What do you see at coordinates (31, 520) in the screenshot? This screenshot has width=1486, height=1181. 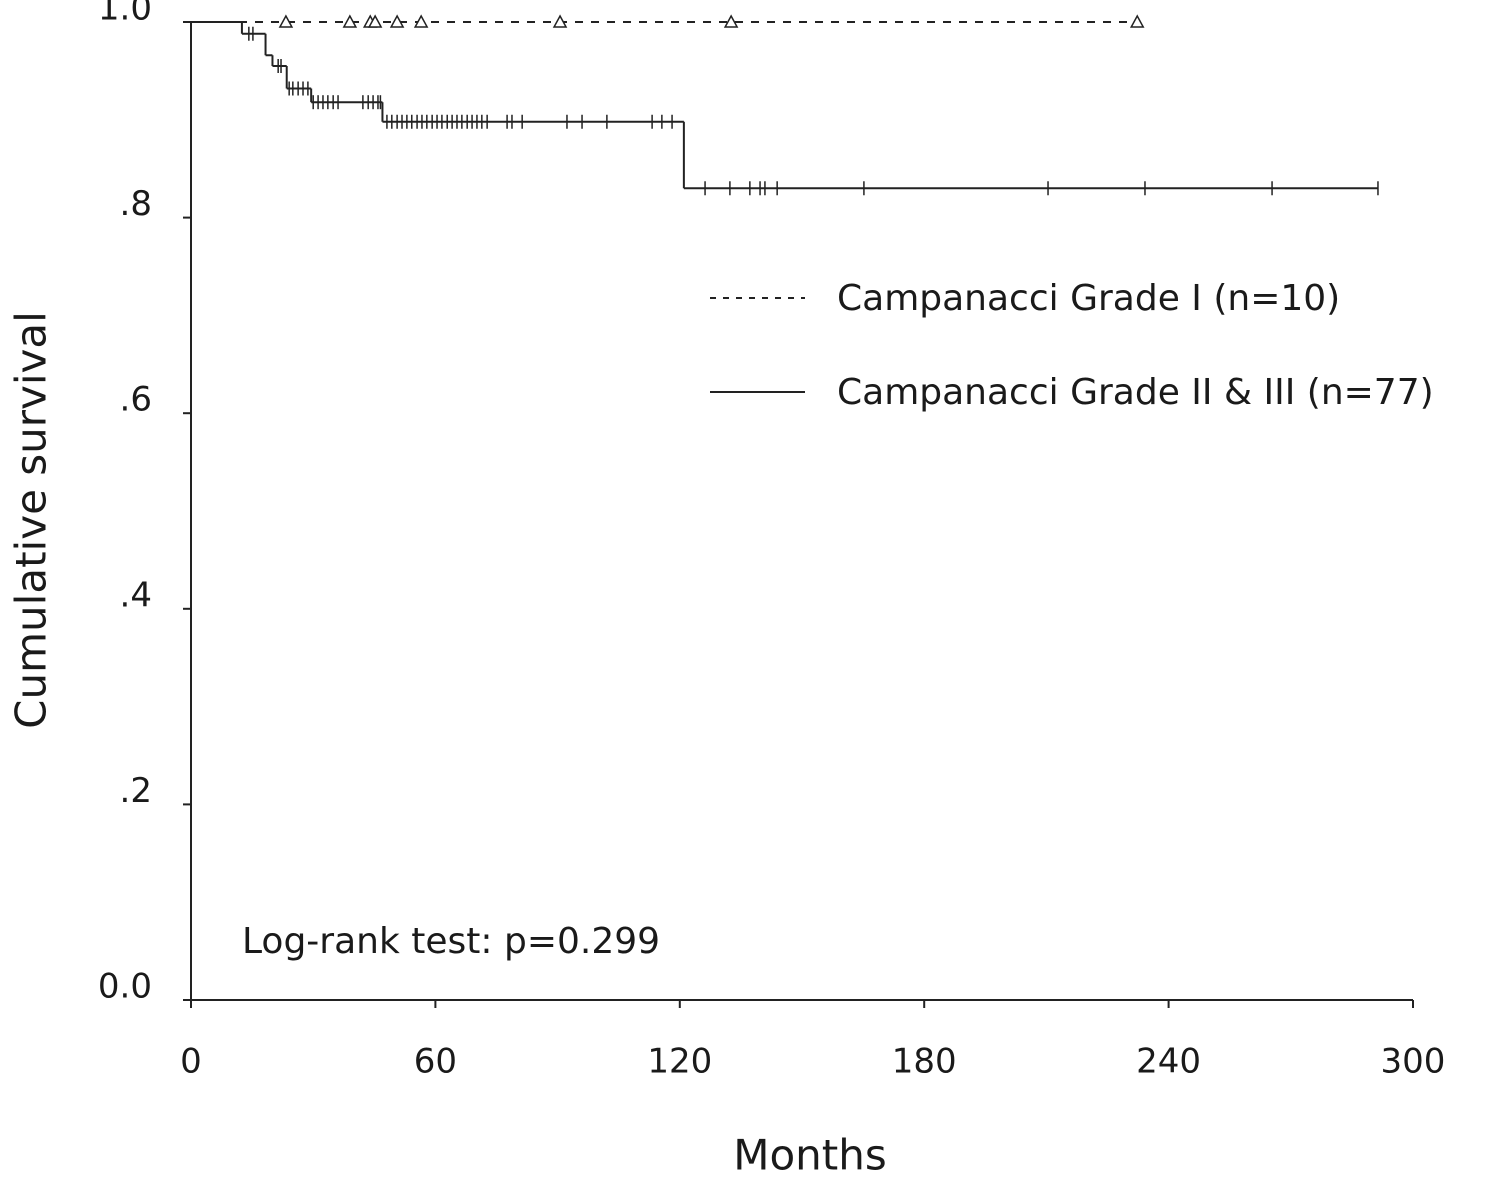 I see `y-axis-title: Cumulative survival` at bounding box center [31, 520].